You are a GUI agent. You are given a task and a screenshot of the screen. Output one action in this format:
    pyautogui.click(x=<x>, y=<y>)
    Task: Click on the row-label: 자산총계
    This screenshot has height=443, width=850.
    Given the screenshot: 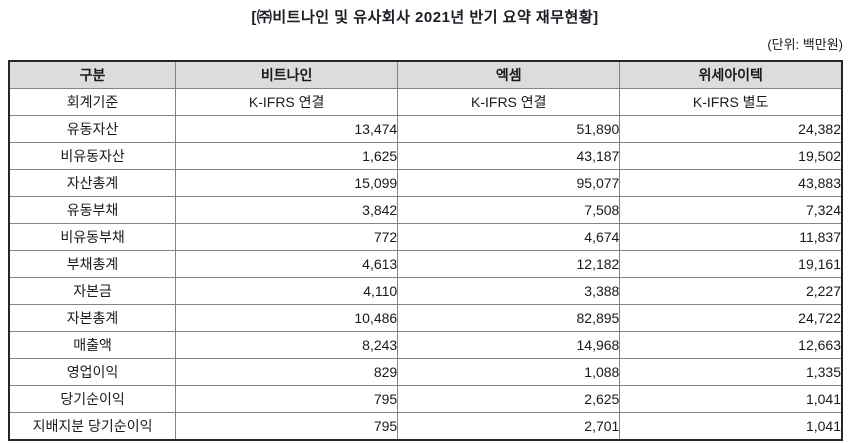 What is the action you would take?
    pyautogui.click(x=92, y=183)
    